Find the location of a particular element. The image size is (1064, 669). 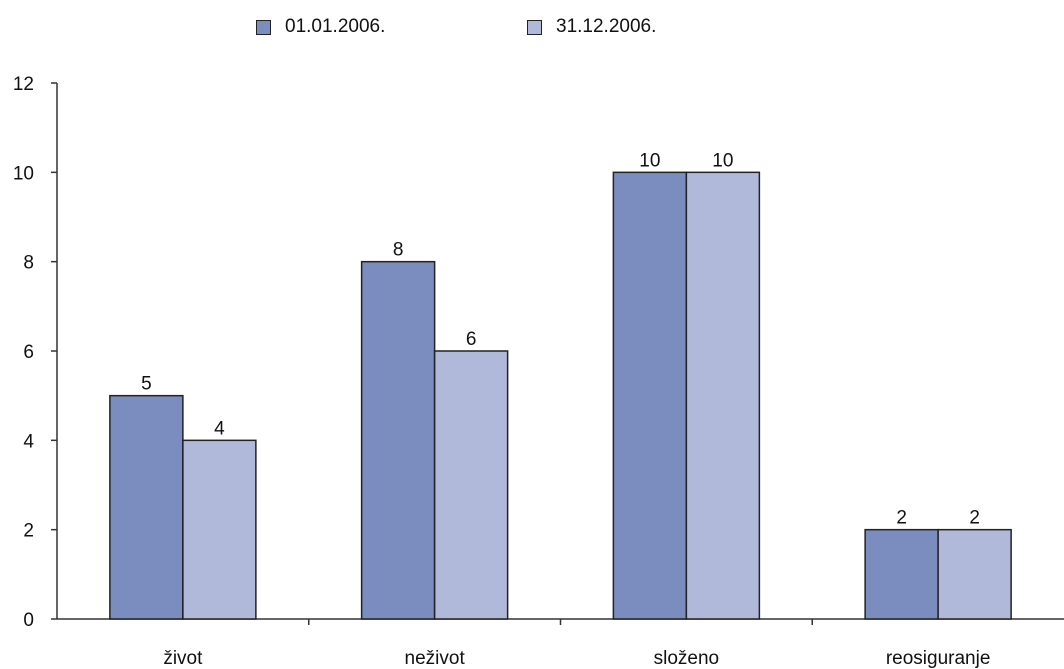

y-tick-label: 8 is located at coordinates (28, 263).